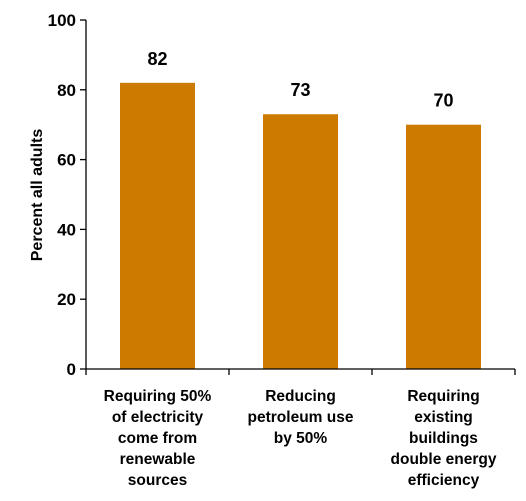 This screenshot has width=526, height=501. I want to click on category-label-line: of electricity, so click(158, 417).